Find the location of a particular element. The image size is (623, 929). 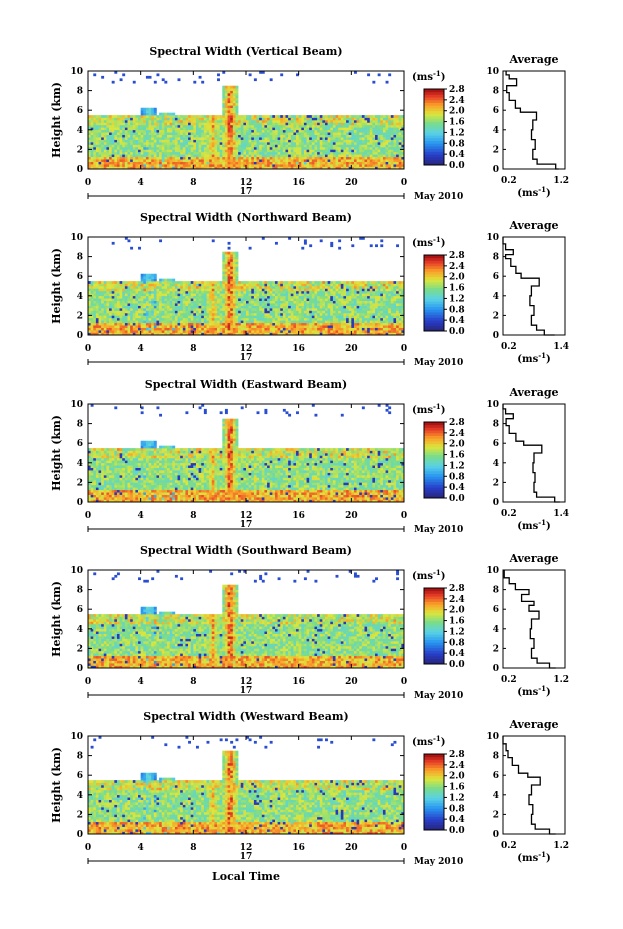

x-tick-label: 8 is located at coordinates (193, 183).